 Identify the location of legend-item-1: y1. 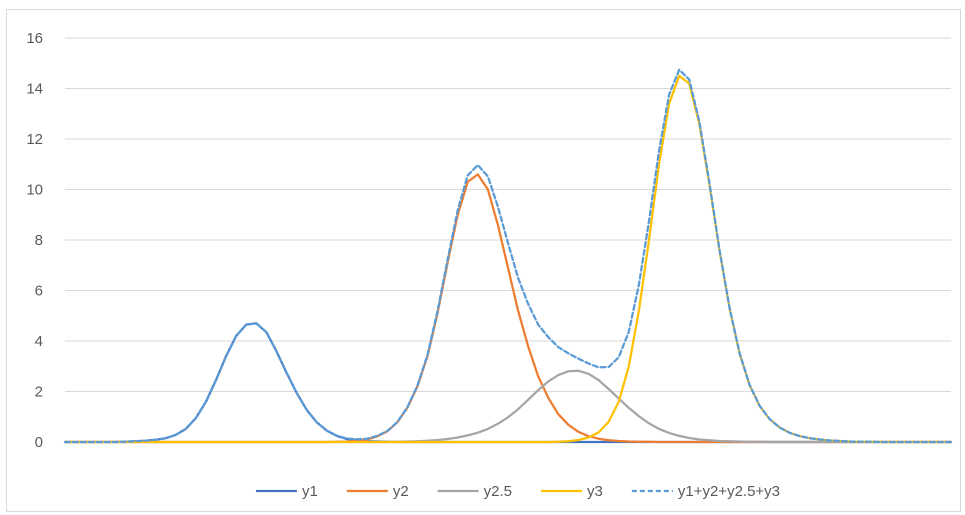
(286, 491).